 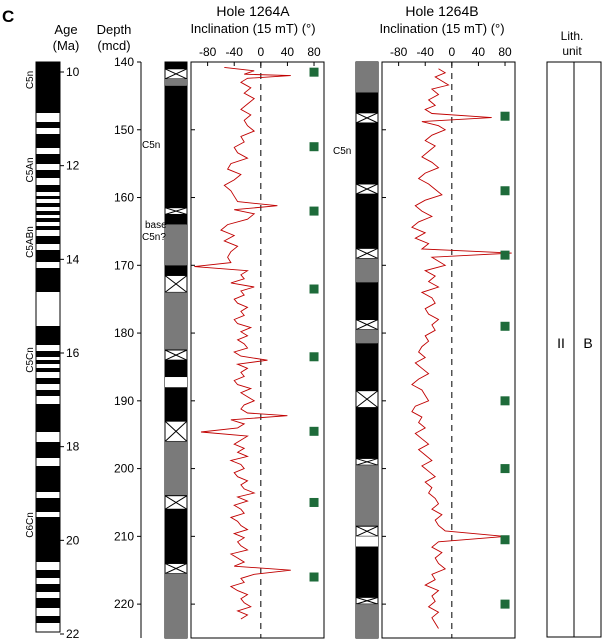 What do you see at coordinates (572, 51) in the screenshot?
I see `lith-unit-label: unit` at bounding box center [572, 51].